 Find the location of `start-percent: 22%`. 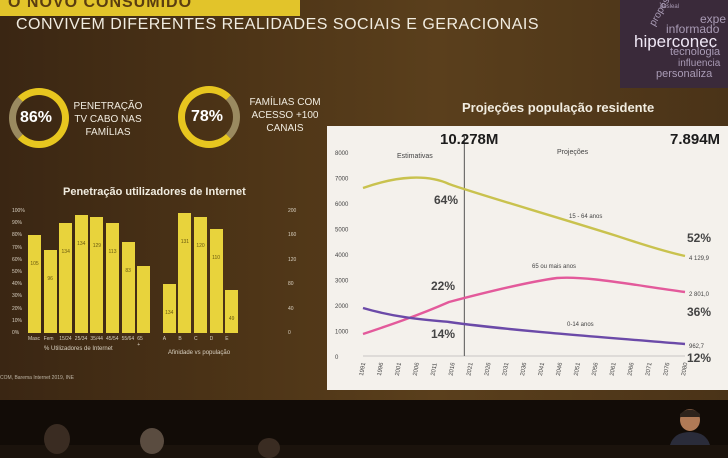

start-percent: 22% is located at coordinates (443, 286).